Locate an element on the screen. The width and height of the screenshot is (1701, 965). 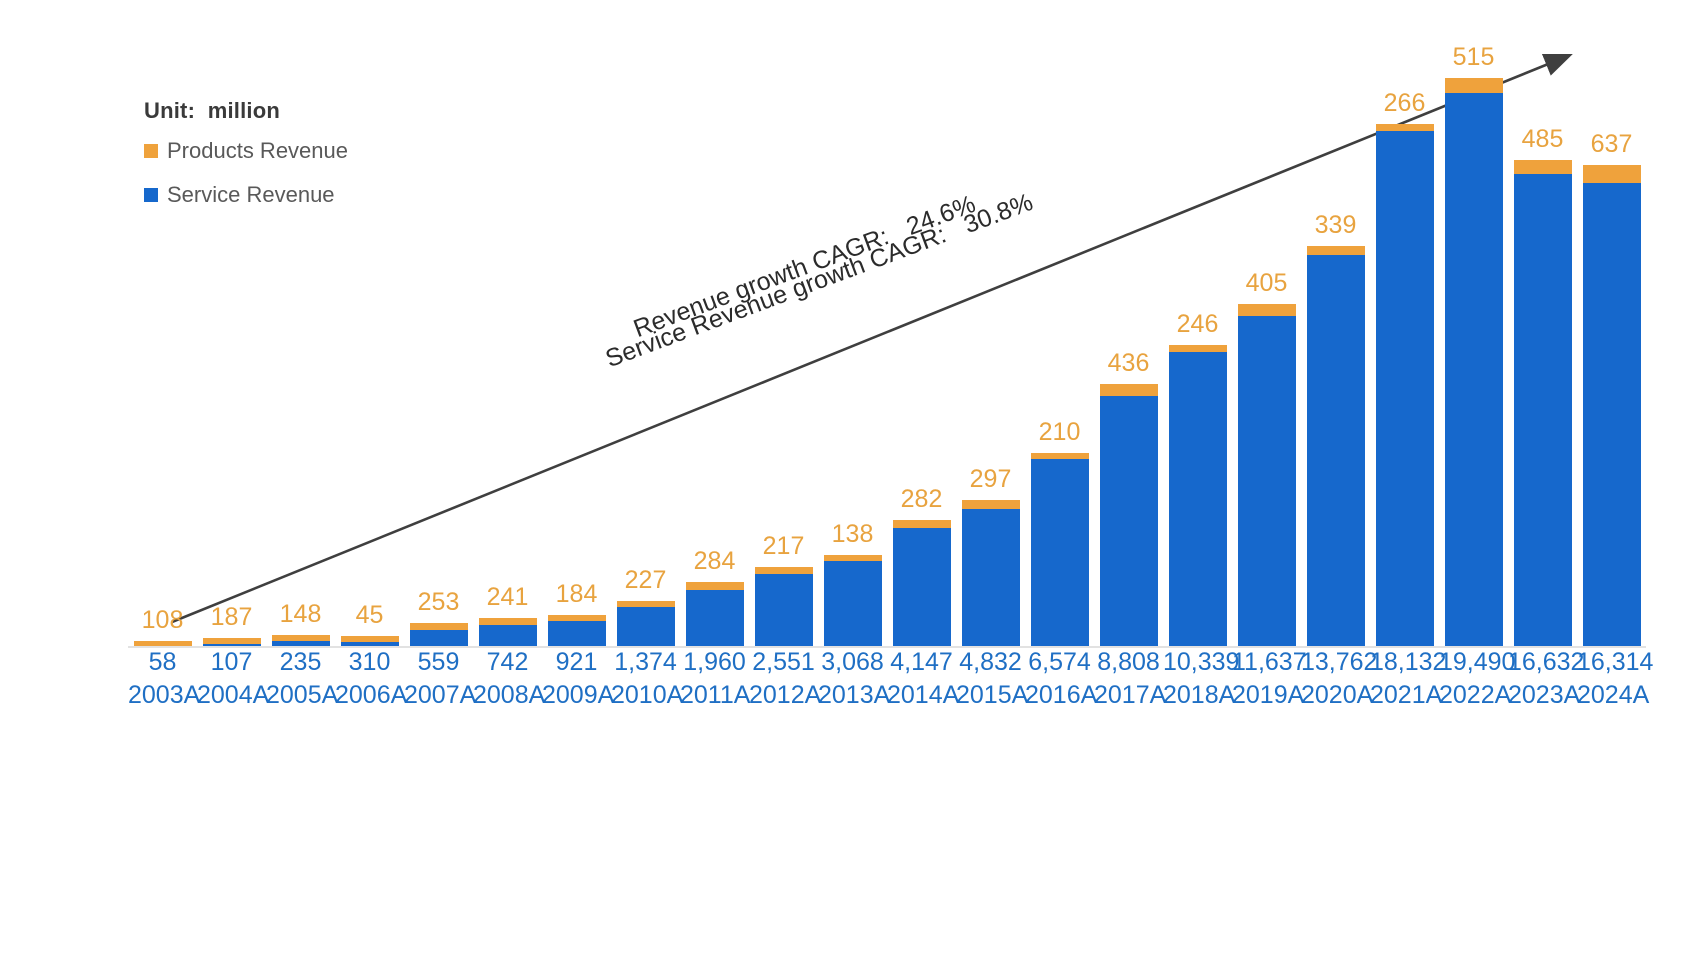
bar-column: 148 is located at coordinates (300, 623).